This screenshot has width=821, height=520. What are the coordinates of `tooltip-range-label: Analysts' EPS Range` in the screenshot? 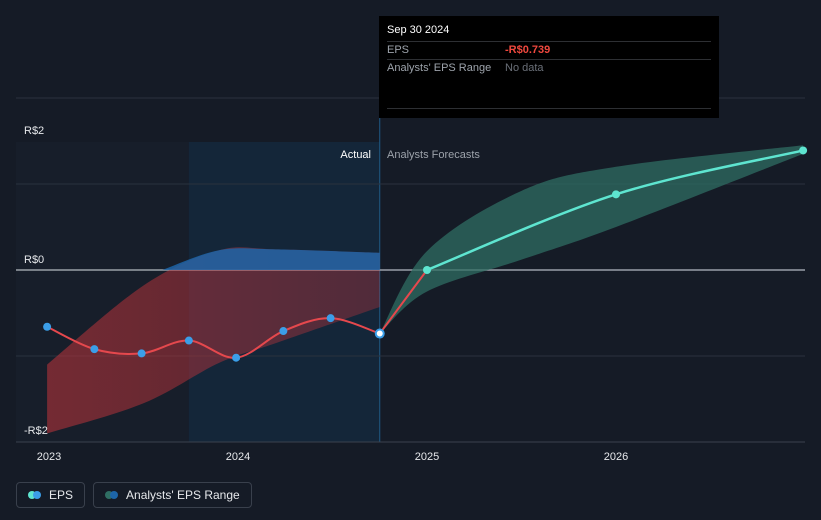 It's located at (439, 68).